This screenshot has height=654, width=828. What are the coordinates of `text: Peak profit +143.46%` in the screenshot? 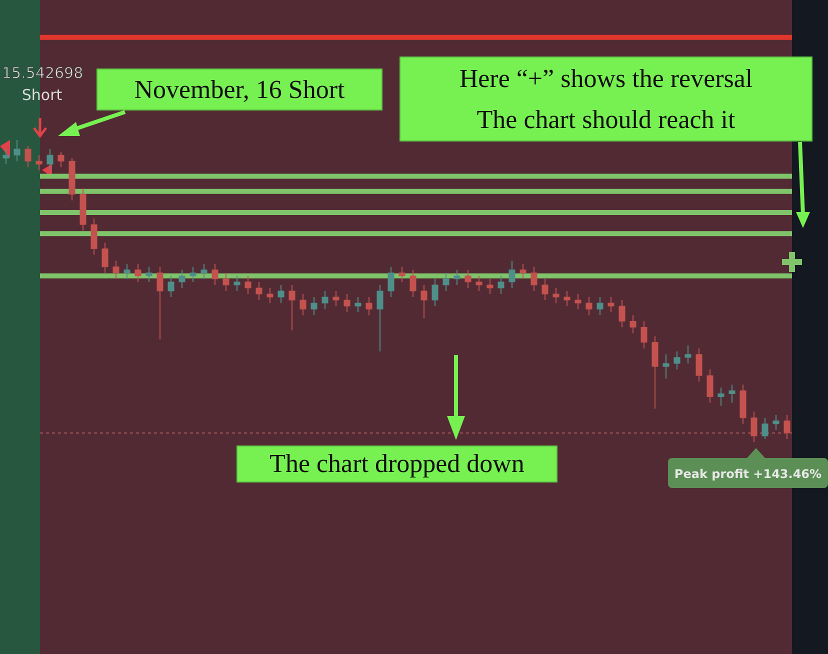 It's located at (748, 474).